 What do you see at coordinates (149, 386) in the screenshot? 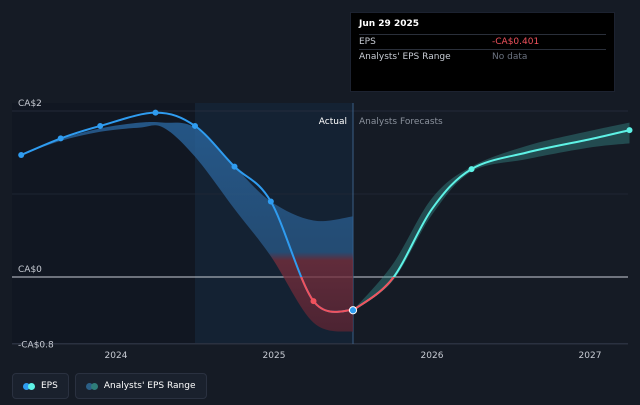
I see `legend-range-label: Analysts' EPS Range` at bounding box center [149, 386].